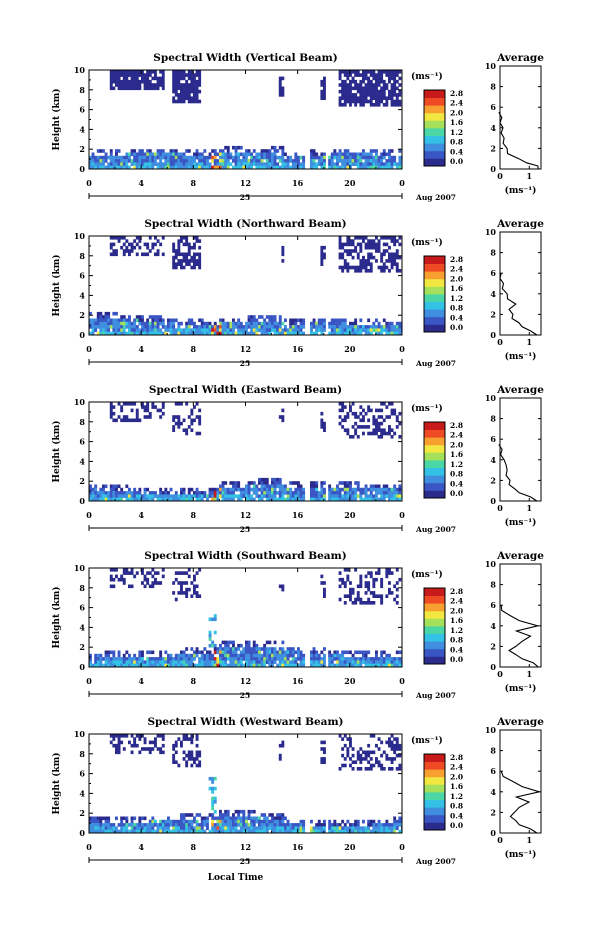 The height and width of the screenshot is (929, 616). Describe the element at coordinates (245, 722) in the screenshot. I see `panel-title: Spectral Width (Westward Beam)` at that location.